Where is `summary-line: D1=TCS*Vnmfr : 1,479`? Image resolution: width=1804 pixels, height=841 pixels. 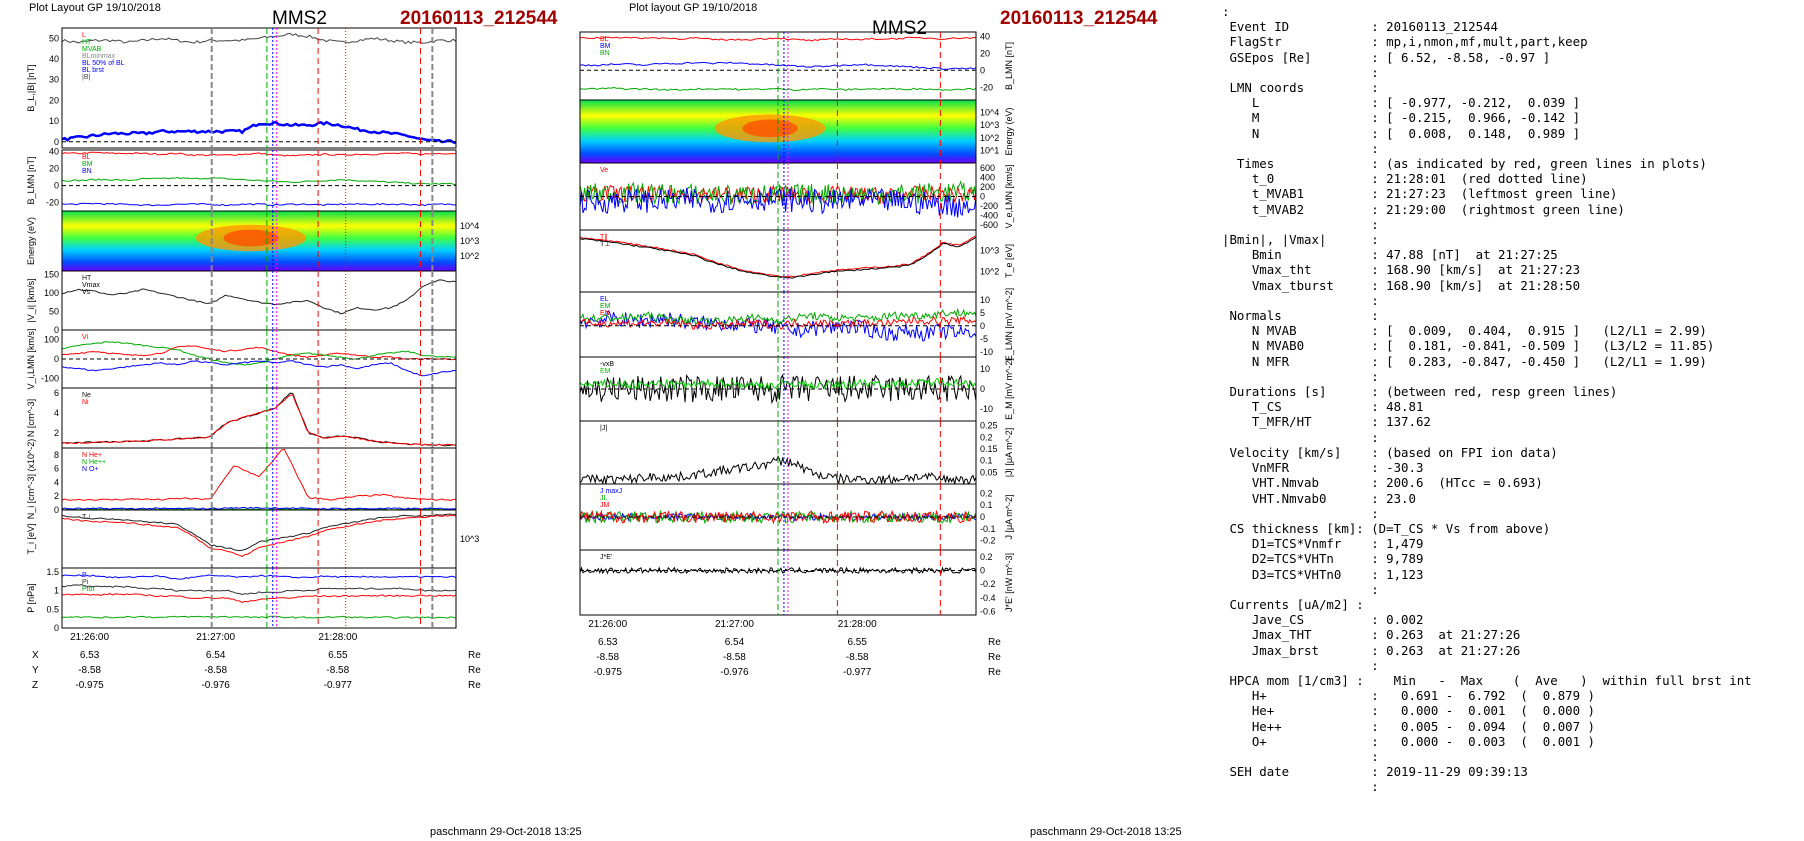 summary-line: D1=TCS*Vnmfr : 1,479 is located at coordinates (1323, 544).